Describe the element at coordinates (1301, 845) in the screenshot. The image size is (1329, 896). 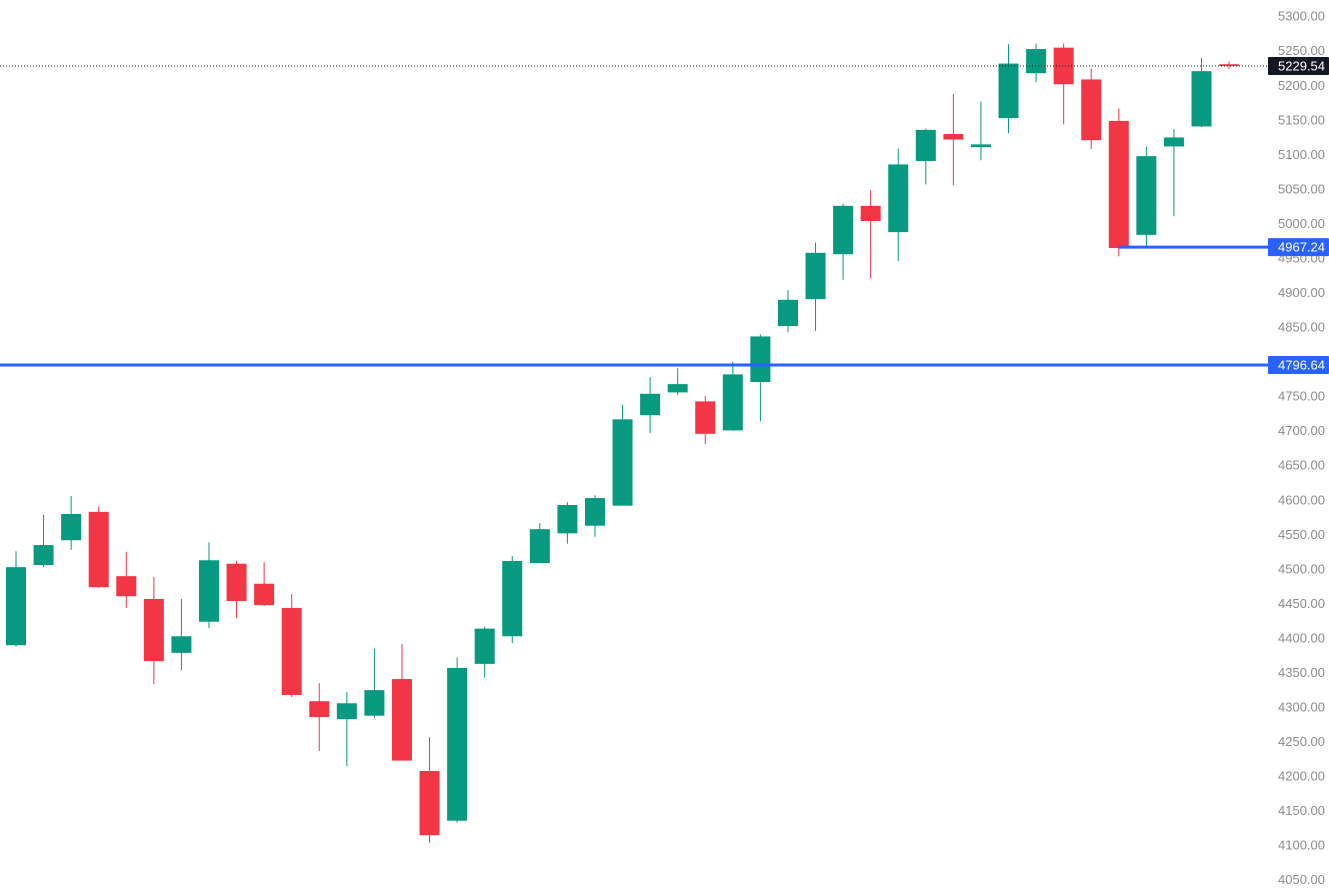
I see `y-tick-label: 4100.00` at that location.